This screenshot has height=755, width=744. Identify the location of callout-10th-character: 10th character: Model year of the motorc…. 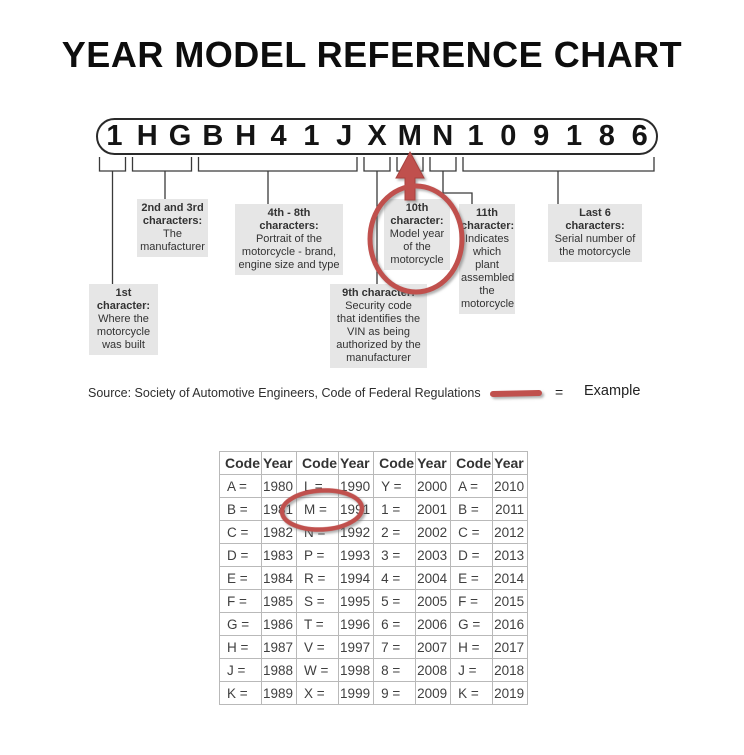
(417, 234).